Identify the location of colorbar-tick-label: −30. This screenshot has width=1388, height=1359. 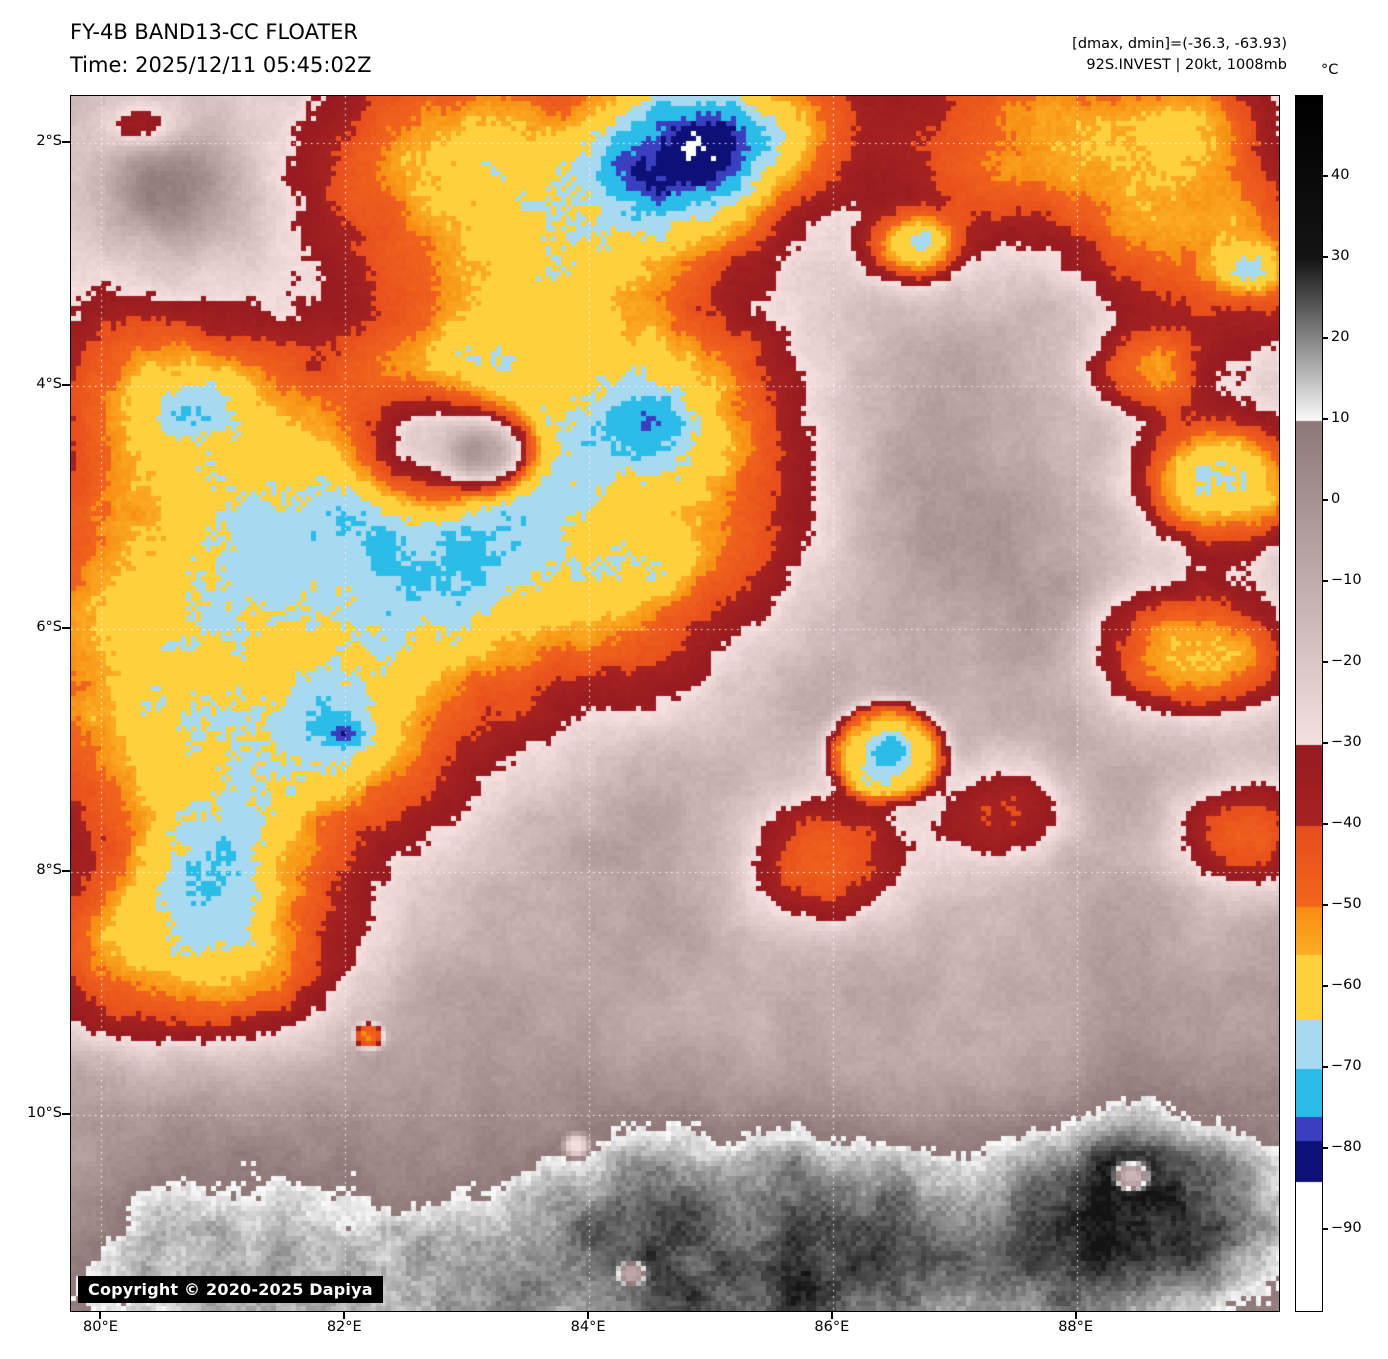
(1346, 742).